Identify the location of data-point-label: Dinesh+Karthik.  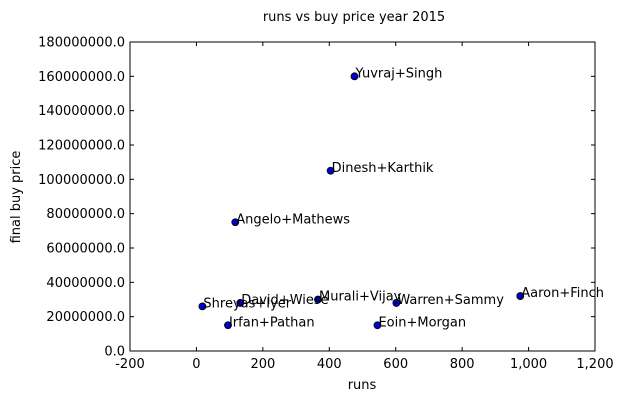
(383, 168).